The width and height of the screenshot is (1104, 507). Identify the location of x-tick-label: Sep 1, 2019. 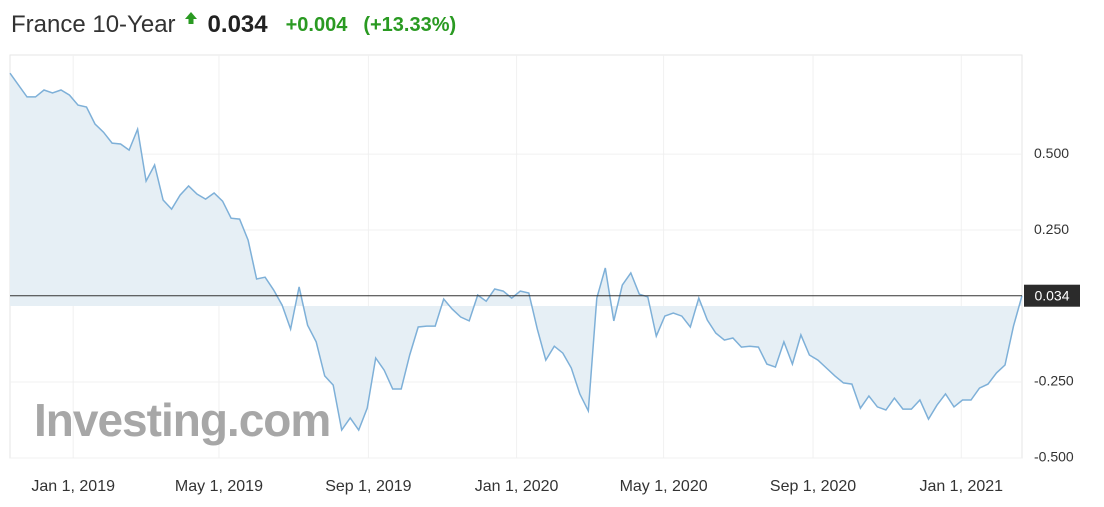
(368, 486).